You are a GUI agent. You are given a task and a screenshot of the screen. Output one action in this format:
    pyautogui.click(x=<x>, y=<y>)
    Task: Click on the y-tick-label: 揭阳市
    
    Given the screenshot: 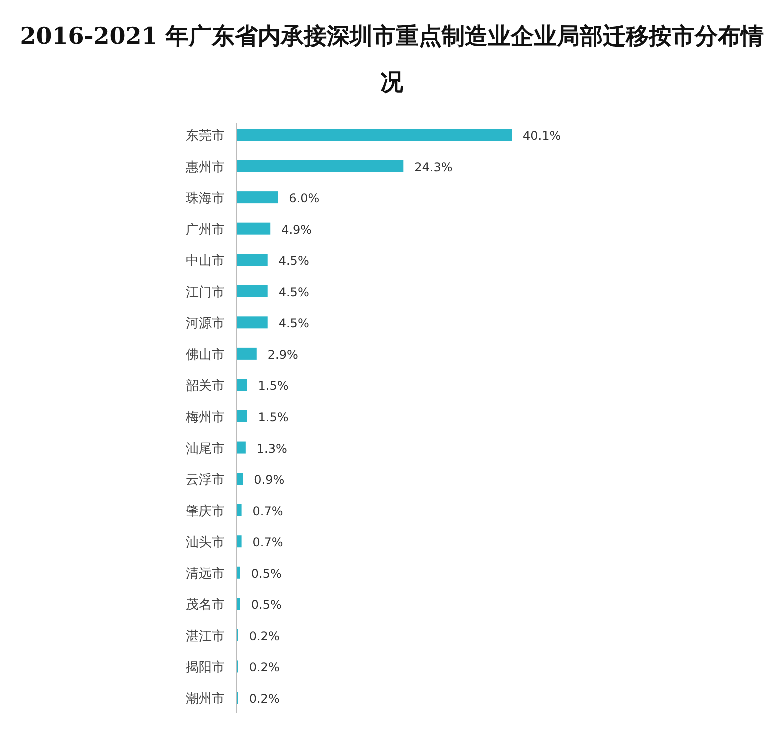 What is the action you would take?
    pyautogui.click(x=205, y=668)
    